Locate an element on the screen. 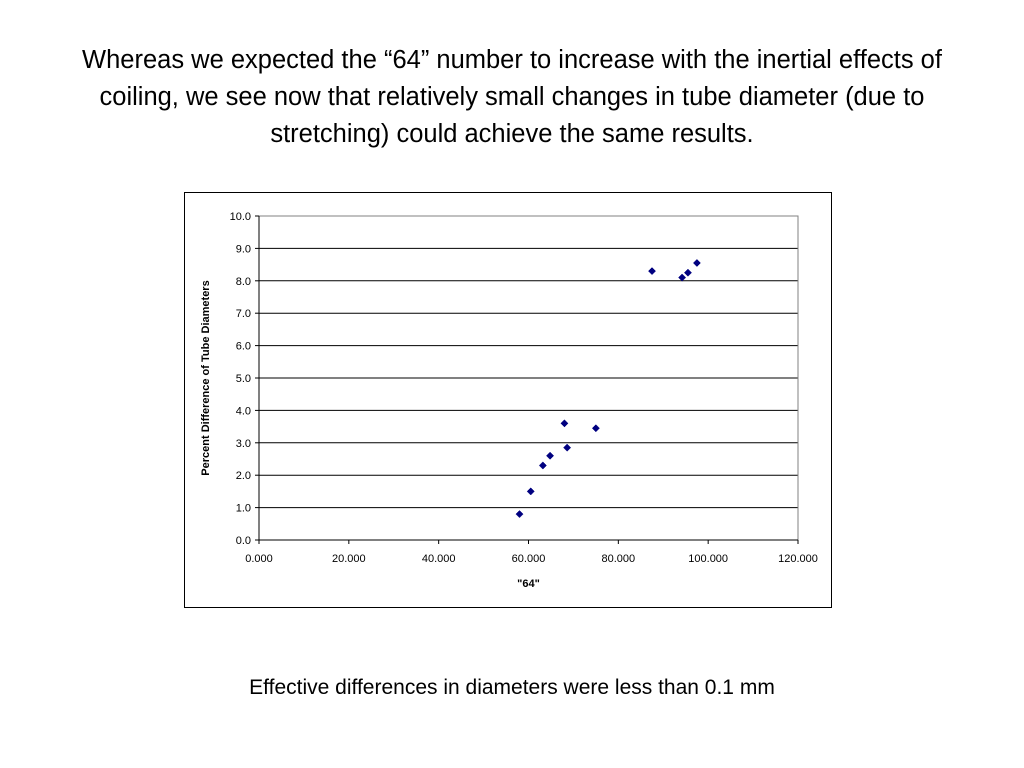  x-tick-label: 60.000 is located at coordinates (529, 559).